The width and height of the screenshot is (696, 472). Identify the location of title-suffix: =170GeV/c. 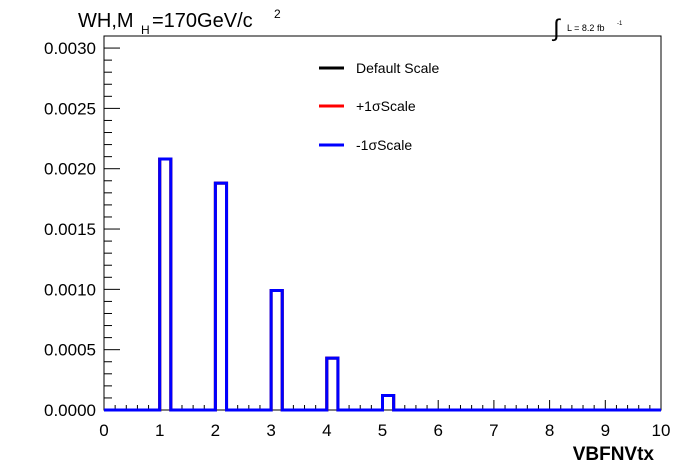
(202, 21).